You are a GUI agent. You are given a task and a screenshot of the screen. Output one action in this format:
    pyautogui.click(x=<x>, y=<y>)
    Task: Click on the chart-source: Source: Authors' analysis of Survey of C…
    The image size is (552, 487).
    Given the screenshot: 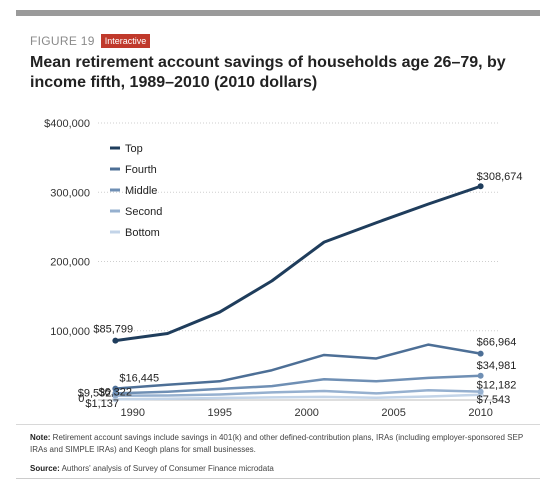 What is the action you would take?
    pyautogui.click(x=284, y=469)
    